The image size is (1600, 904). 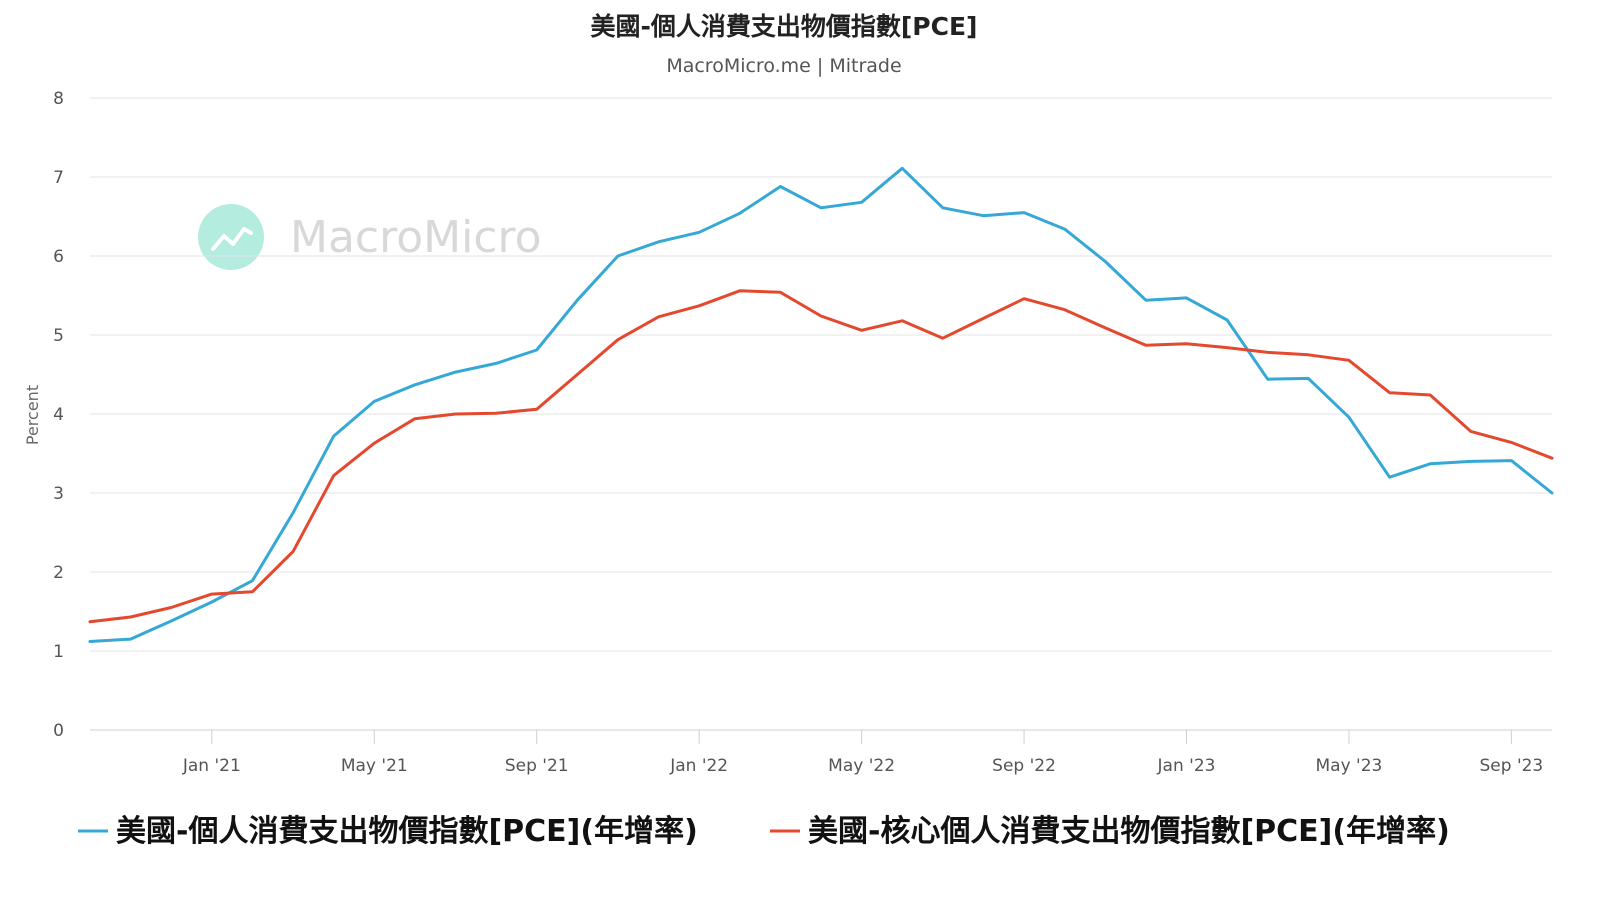 What do you see at coordinates (58, 257) in the screenshot?
I see `y-tick-label-6: 6` at bounding box center [58, 257].